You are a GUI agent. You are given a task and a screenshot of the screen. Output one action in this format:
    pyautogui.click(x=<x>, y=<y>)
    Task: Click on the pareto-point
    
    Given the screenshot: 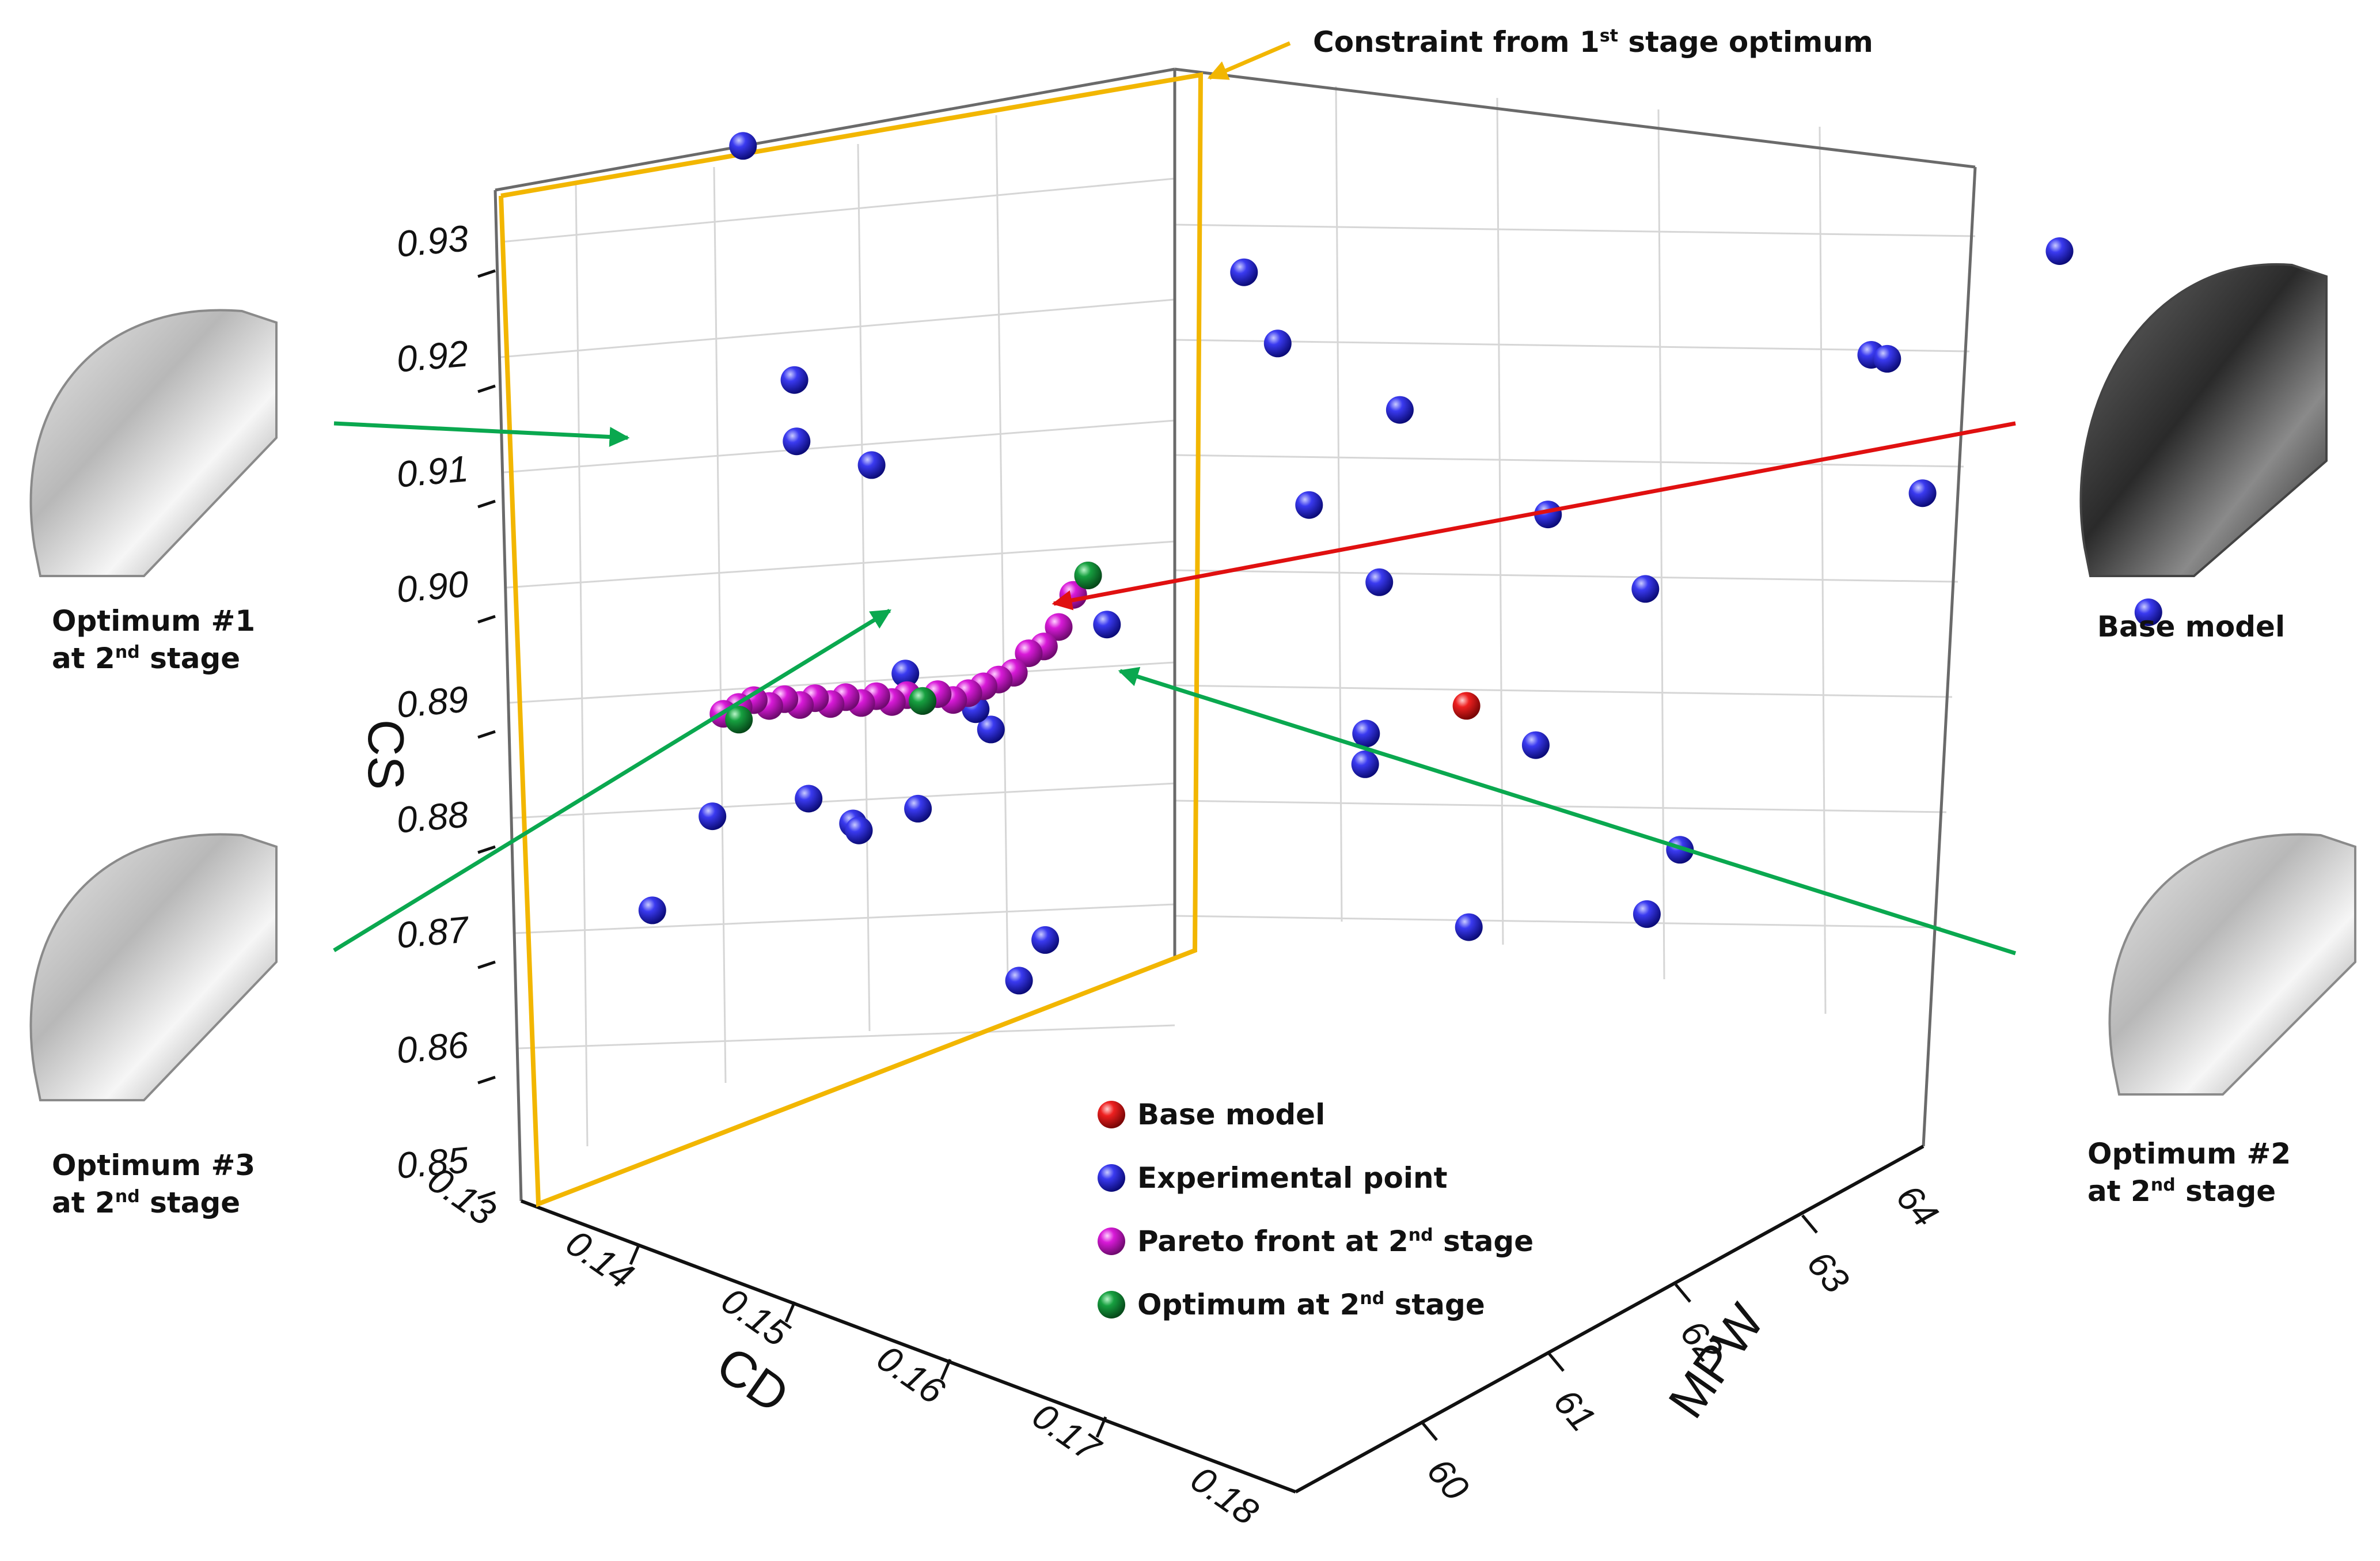 What is the action you would take?
    pyautogui.click(x=1029, y=653)
    